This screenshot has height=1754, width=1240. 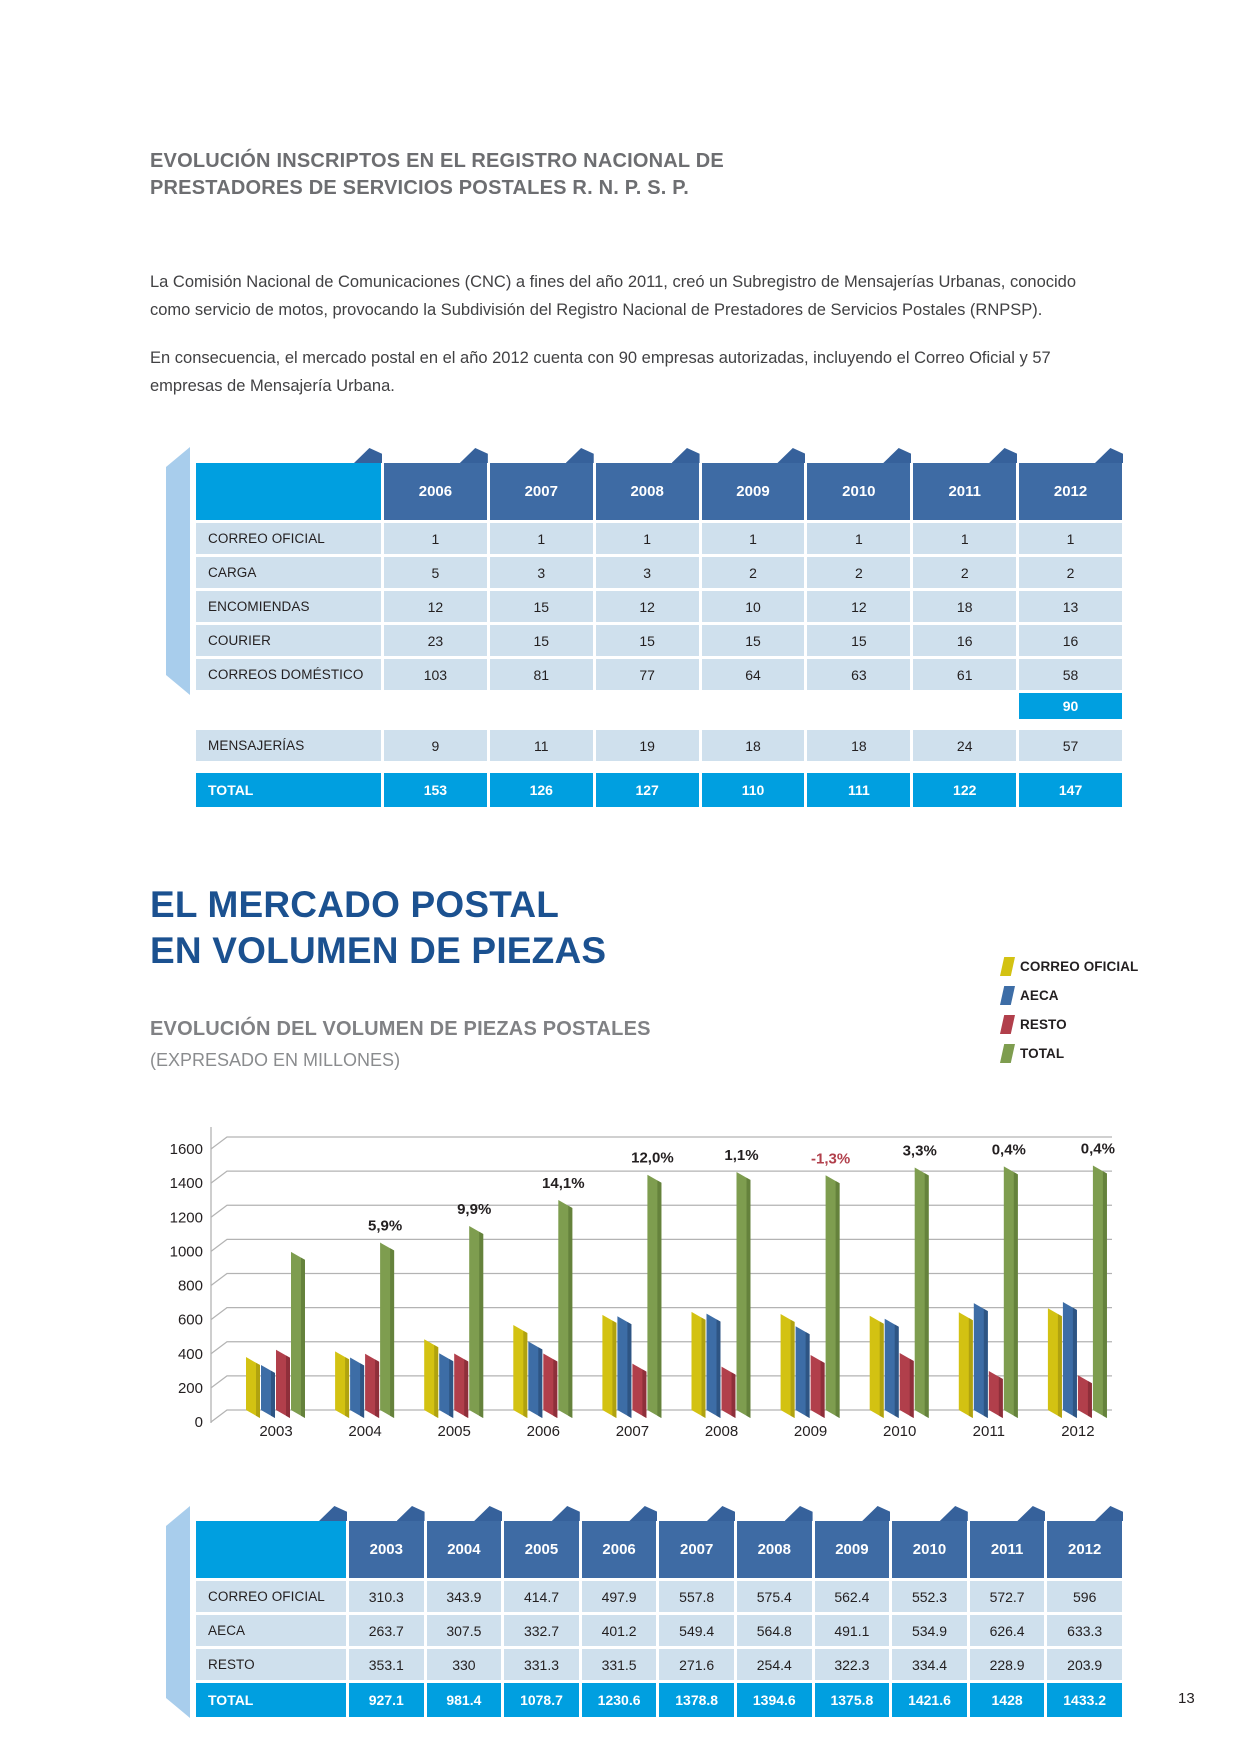 What do you see at coordinates (647, 790) in the screenshot?
I see `total-row-cell: 127` at bounding box center [647, 790].